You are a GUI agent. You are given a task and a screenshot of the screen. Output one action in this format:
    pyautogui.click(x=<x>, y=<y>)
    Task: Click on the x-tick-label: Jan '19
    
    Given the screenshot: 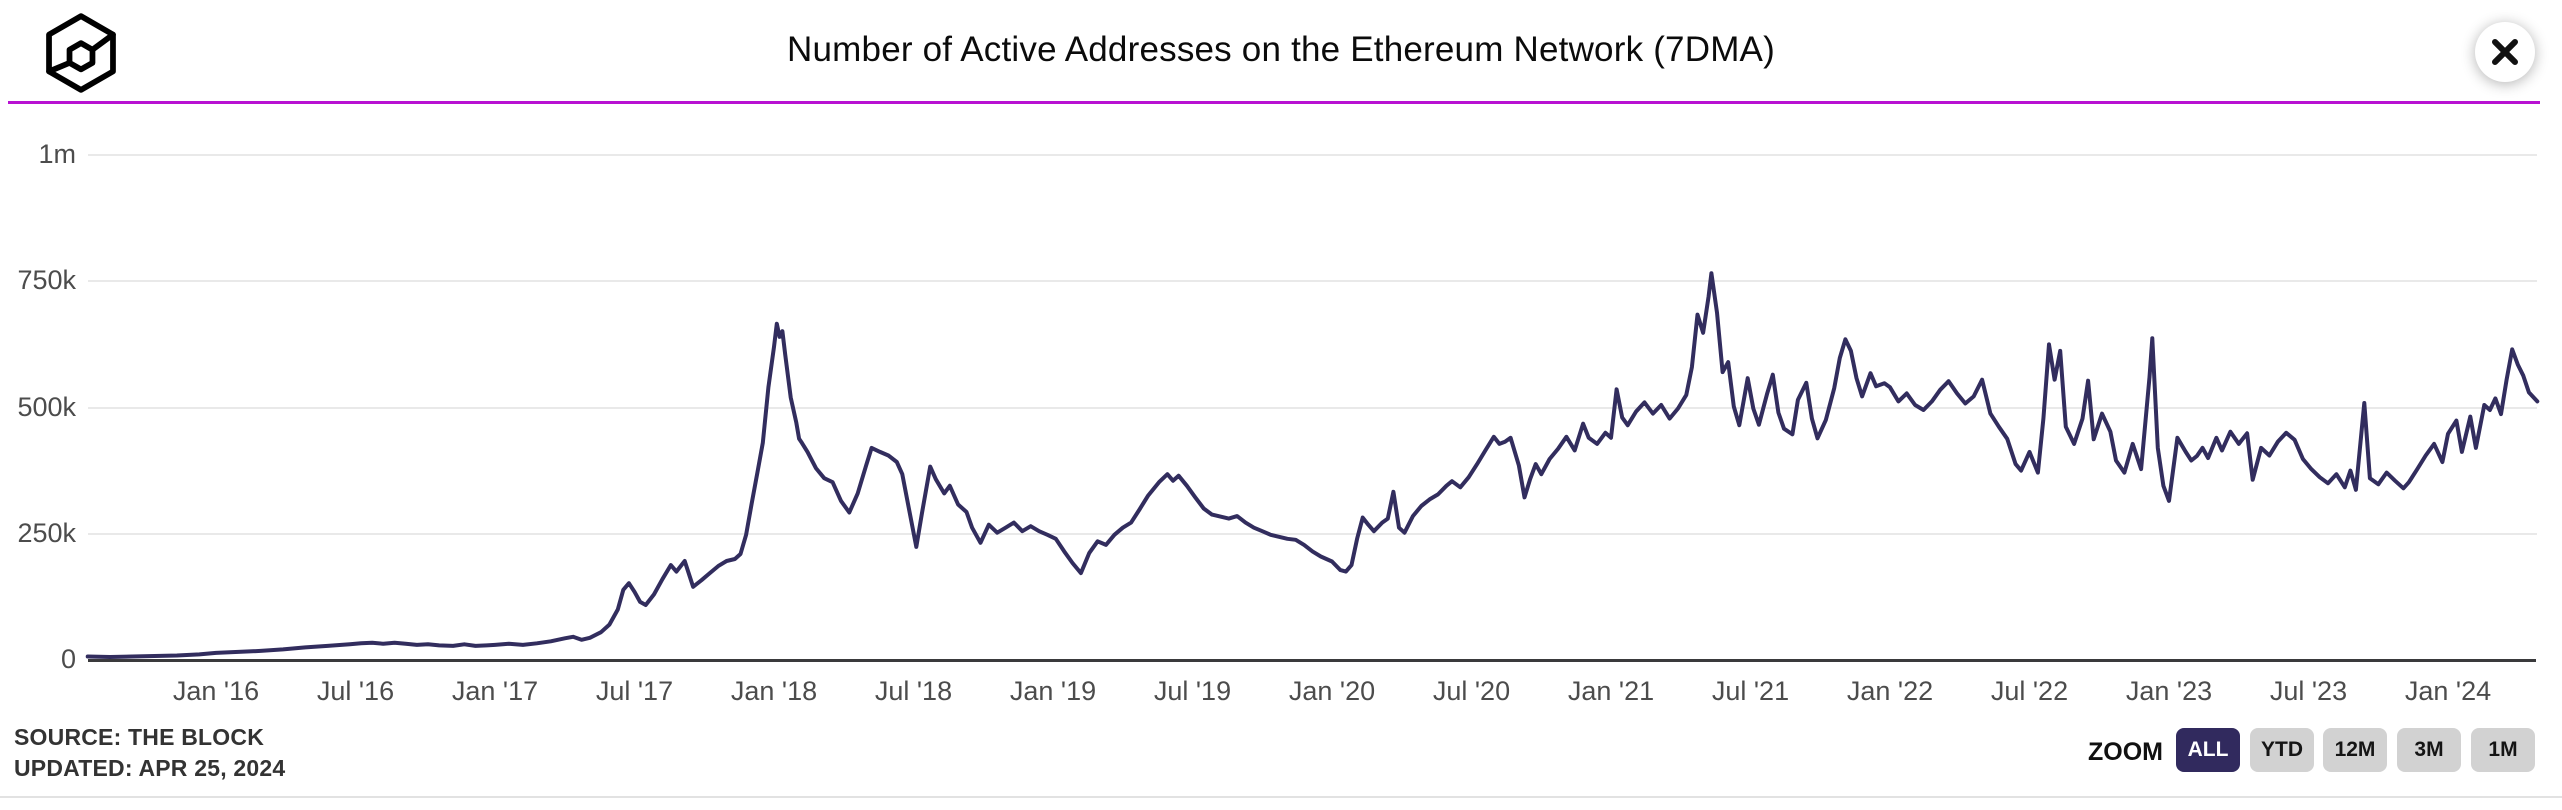 What is the action you would take?
    pyautogui.click(x=1053, y=691)
    